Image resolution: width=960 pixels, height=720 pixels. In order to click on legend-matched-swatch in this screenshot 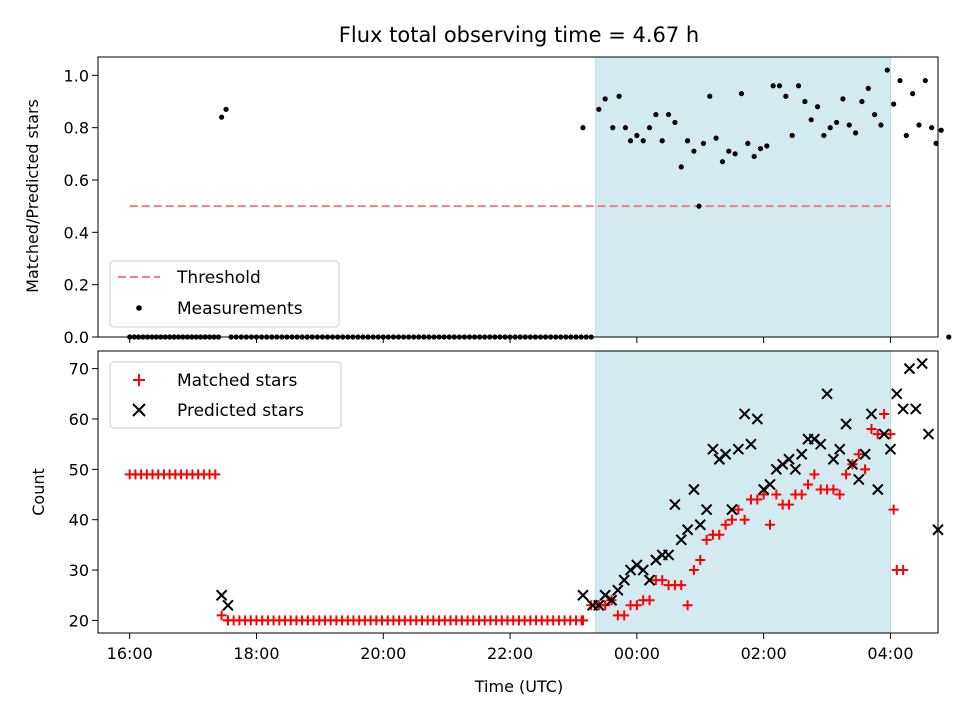, I will do `click(139, 380)`.